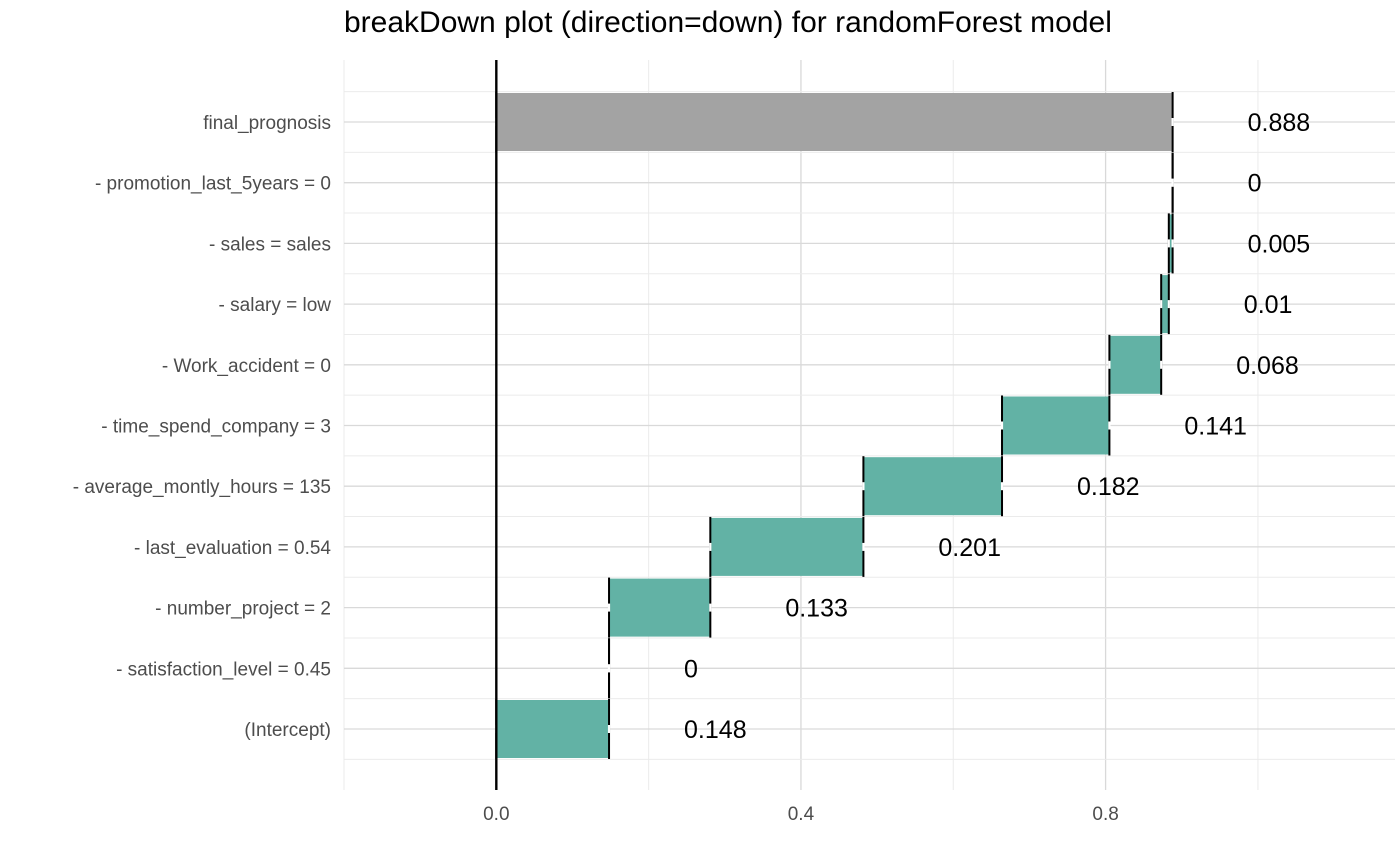  I want to click on y-tick-label: - time_spend_company = 3, so click(216, 427).